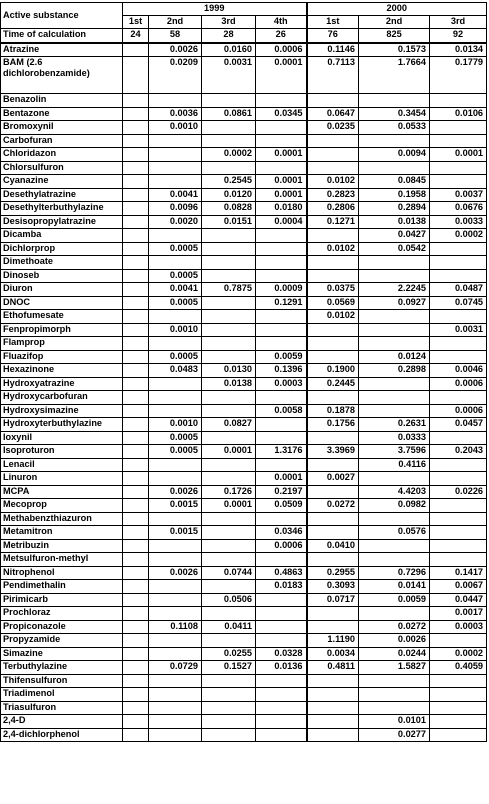 This screenshot has height=804, width=489. What do you see at coordinates (214, 9) in the screenshot?
I see `year-1999: 1999` at bounding box center [214, 9].